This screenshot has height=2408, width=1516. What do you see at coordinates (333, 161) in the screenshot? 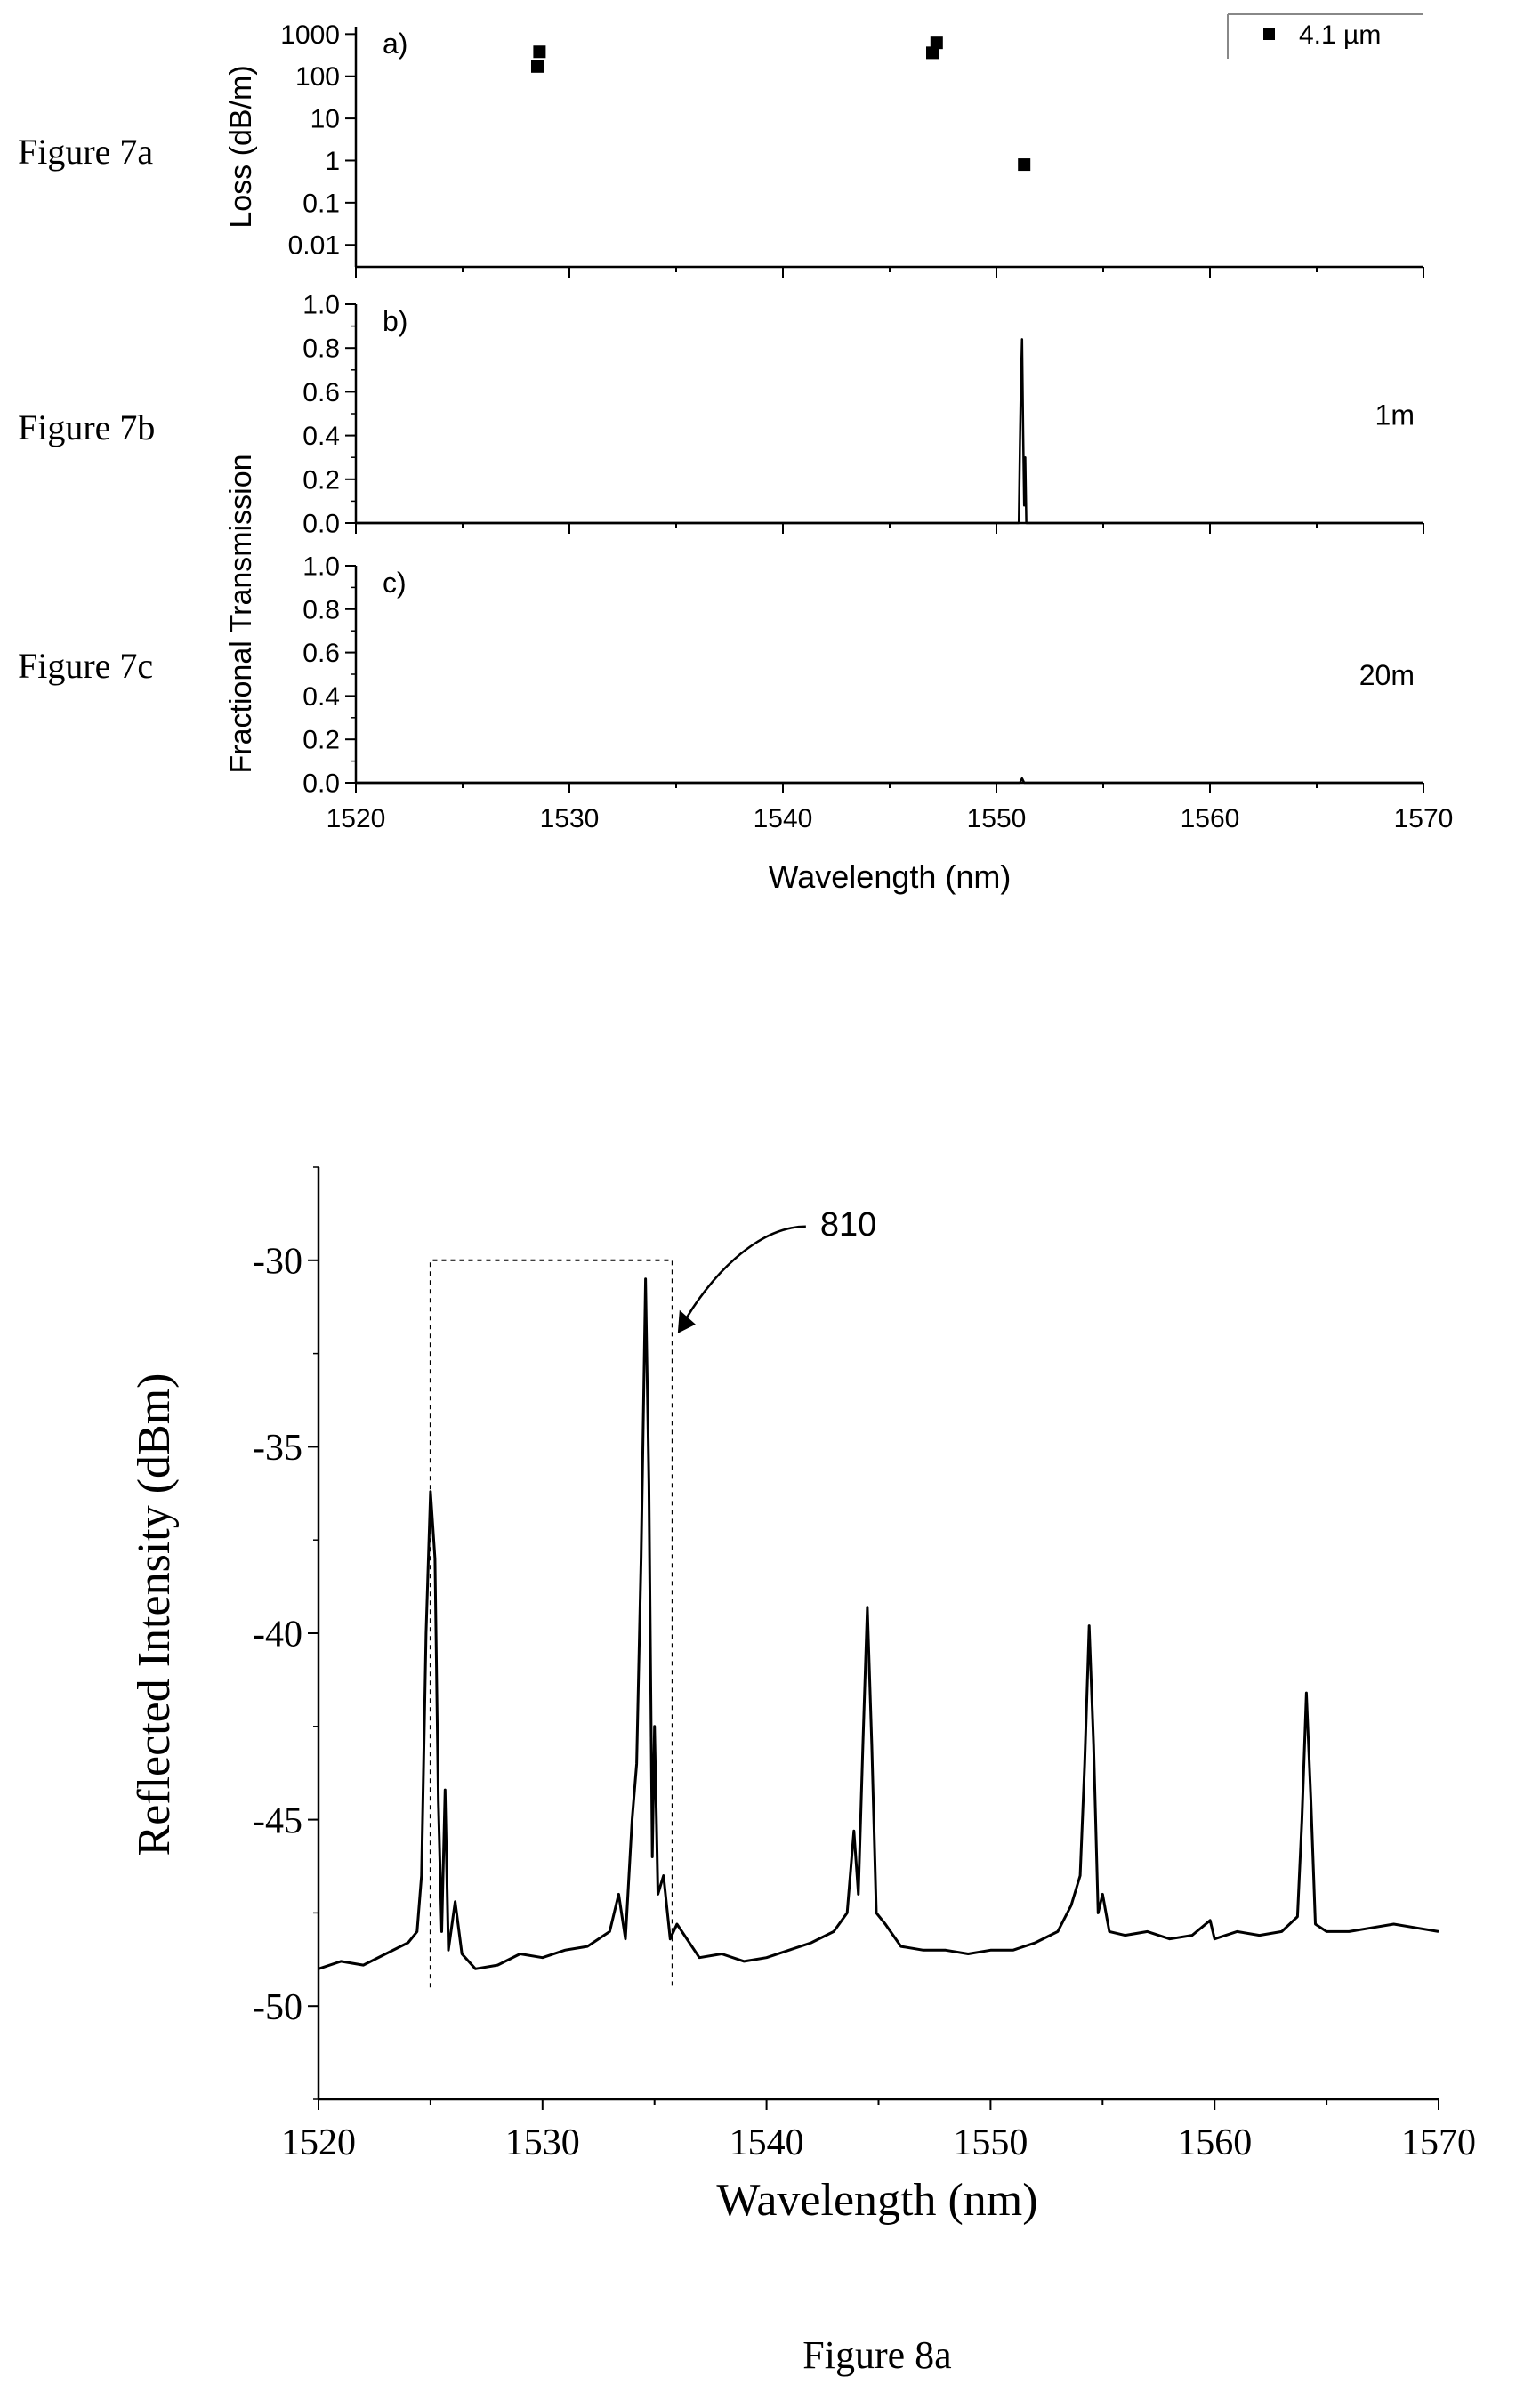
I see `y-tick-label: 1` at bounding box center [333, 161].